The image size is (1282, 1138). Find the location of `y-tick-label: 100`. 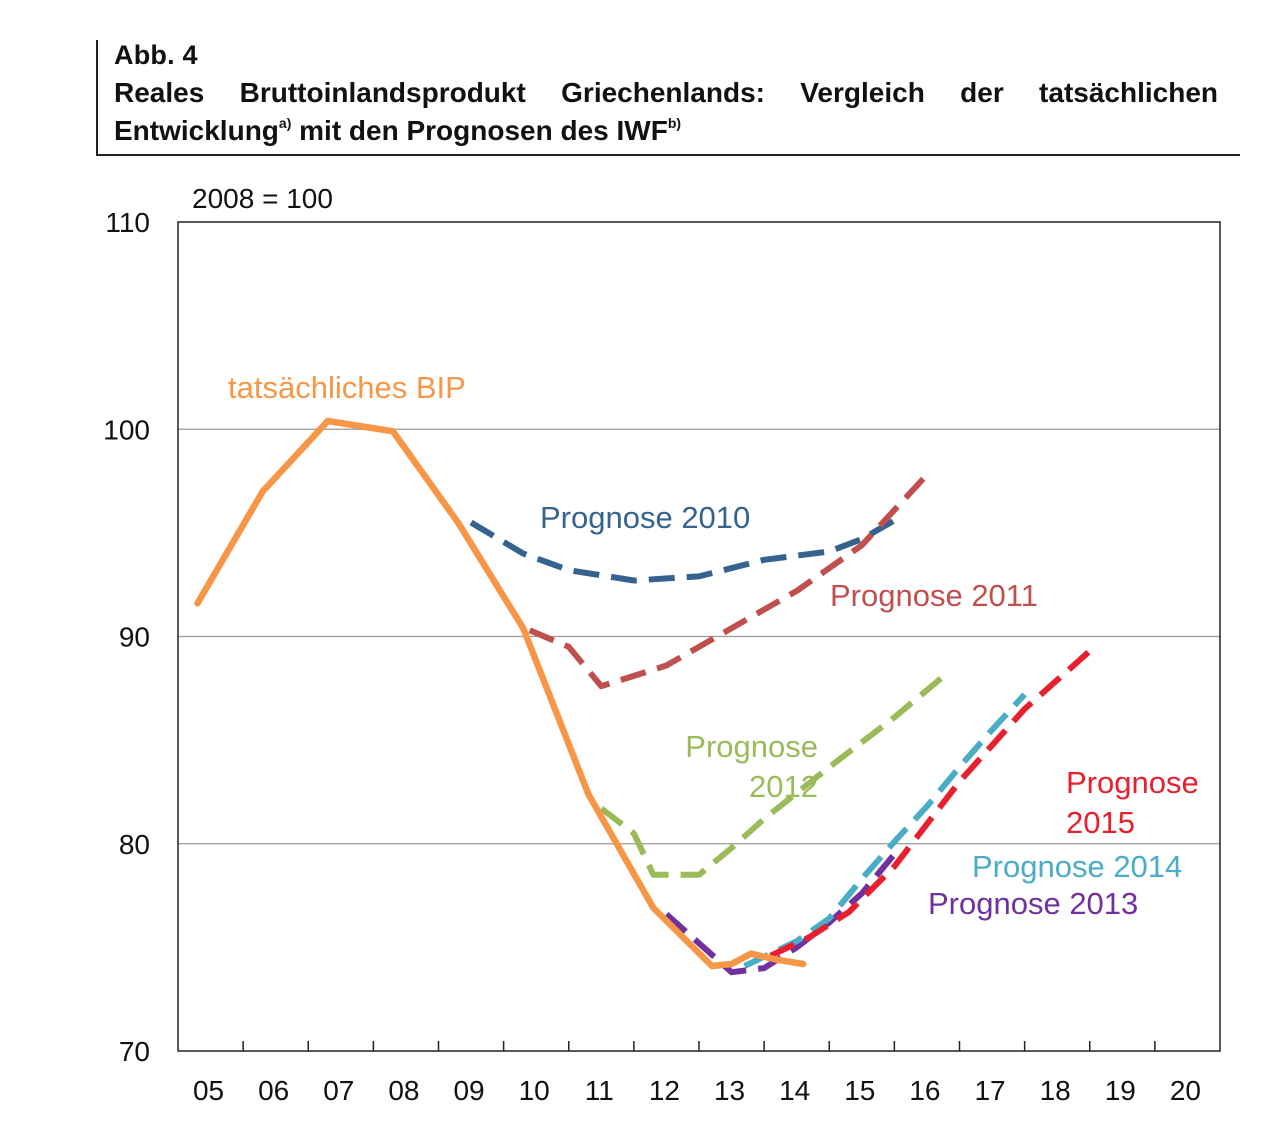

y-tick-label: 100 is located at coordinates (126, 429).